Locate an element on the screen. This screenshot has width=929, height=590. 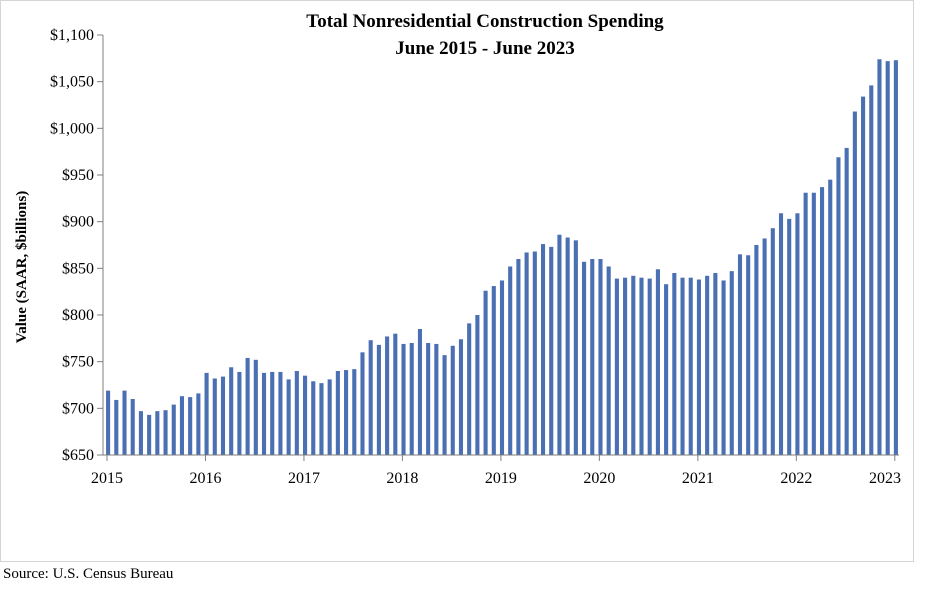
y-tick-label: $1,050 is located at coordinates (72, 82).